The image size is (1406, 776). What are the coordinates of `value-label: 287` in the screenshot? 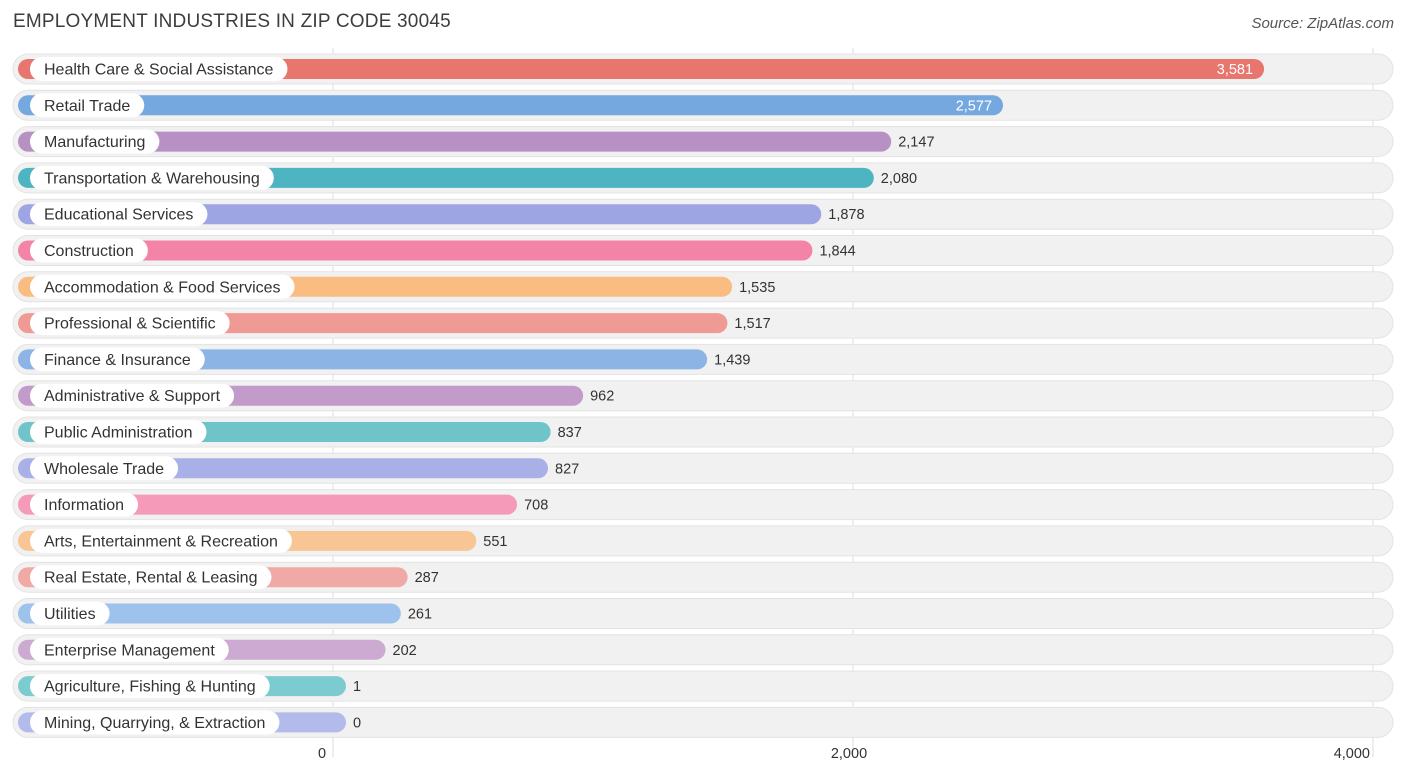 It's located at (427, 578).